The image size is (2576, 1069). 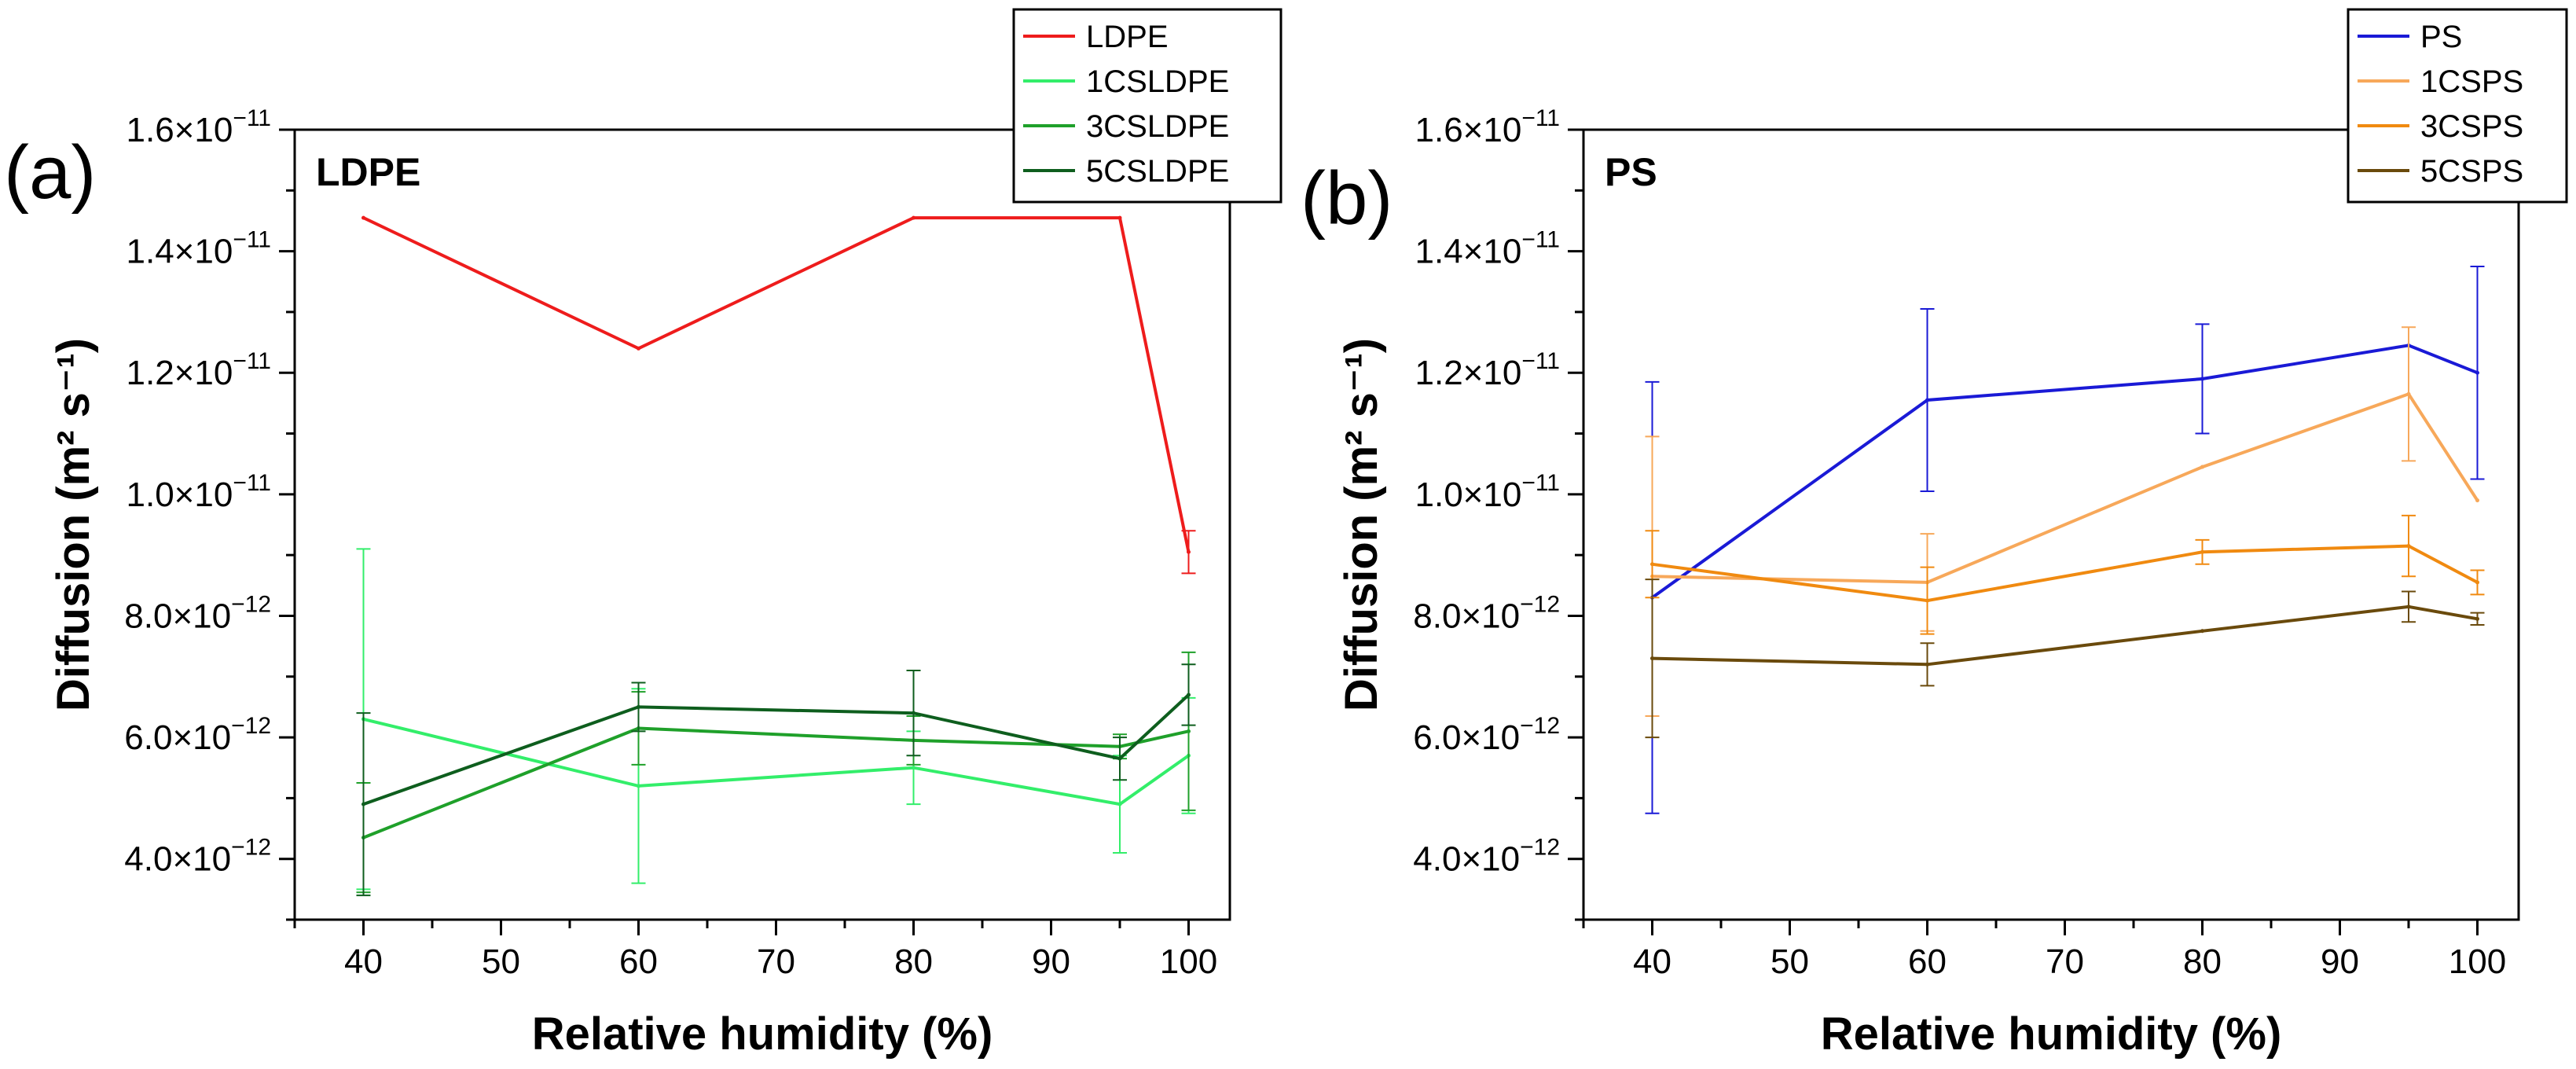 I want to click on panel-letter-b: (b), so click(x=1347, y=198).